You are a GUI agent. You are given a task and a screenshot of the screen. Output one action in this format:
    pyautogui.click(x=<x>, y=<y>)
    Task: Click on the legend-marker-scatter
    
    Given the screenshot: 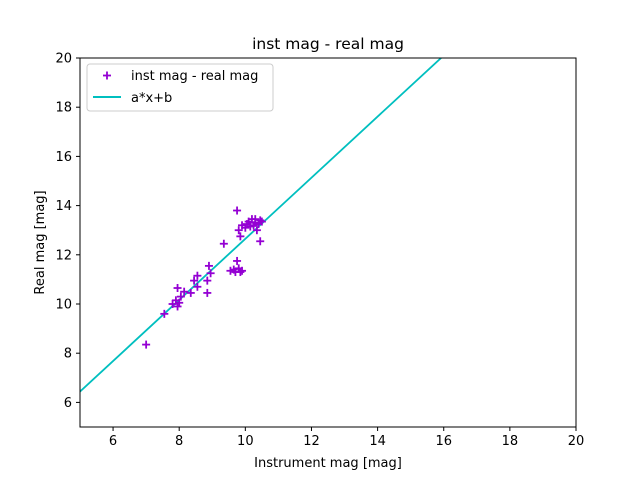 What is the action you would take?
    pyautogui.click(x=107, y=75)
    